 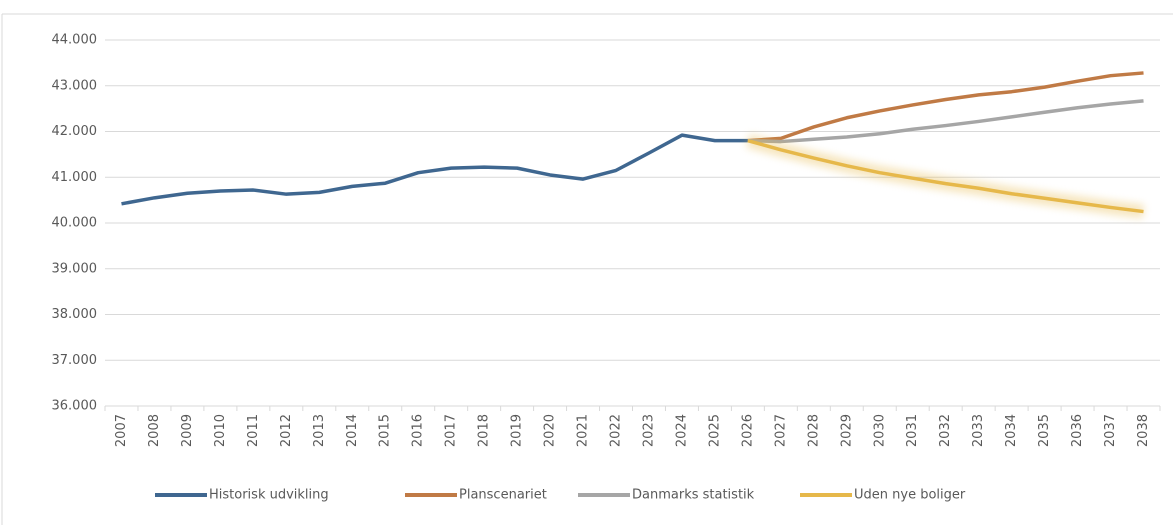 What do you see at coordinates (517, 430) in the screenshot?
I see `x-tick-label: 2019` at bounding box center [517, 430].